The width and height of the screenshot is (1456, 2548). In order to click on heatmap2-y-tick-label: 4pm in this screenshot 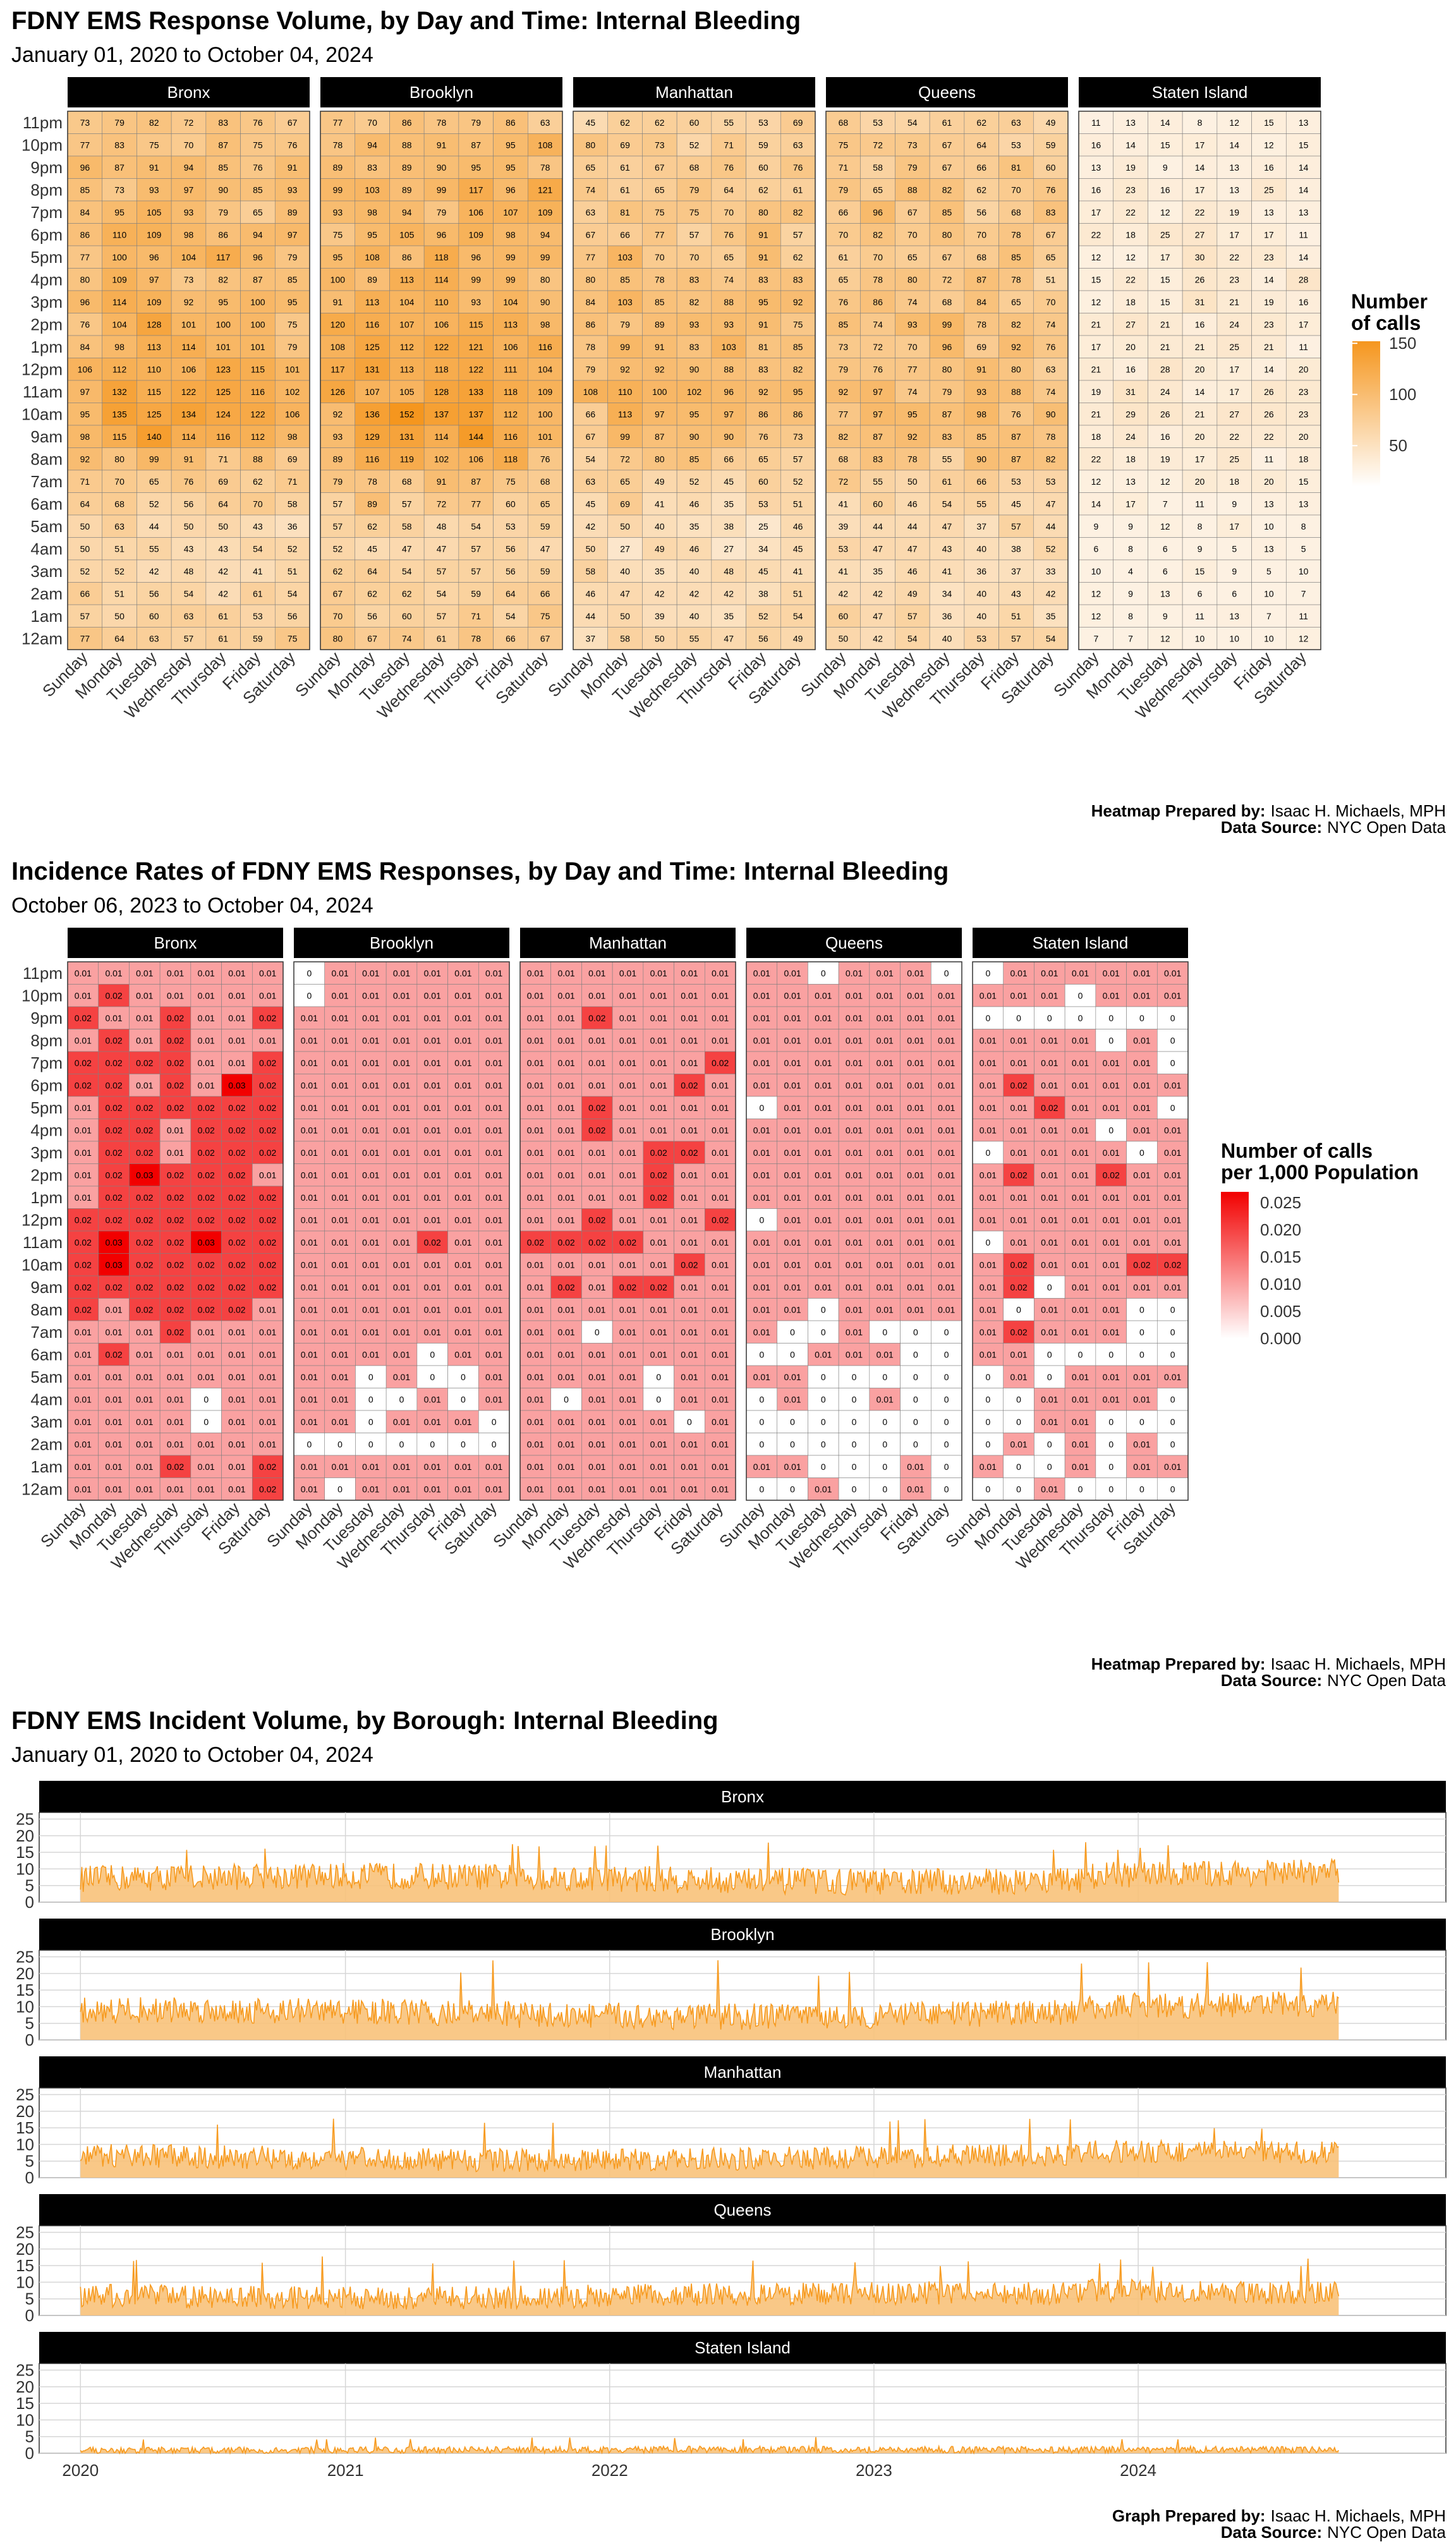, I will do `click(46, 1129)`.